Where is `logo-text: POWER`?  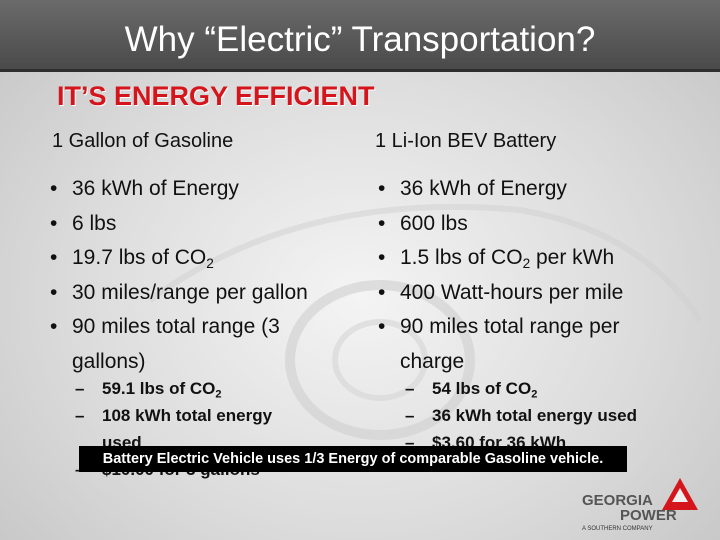 logo-text: POWER is located at coordinates (648, 515).